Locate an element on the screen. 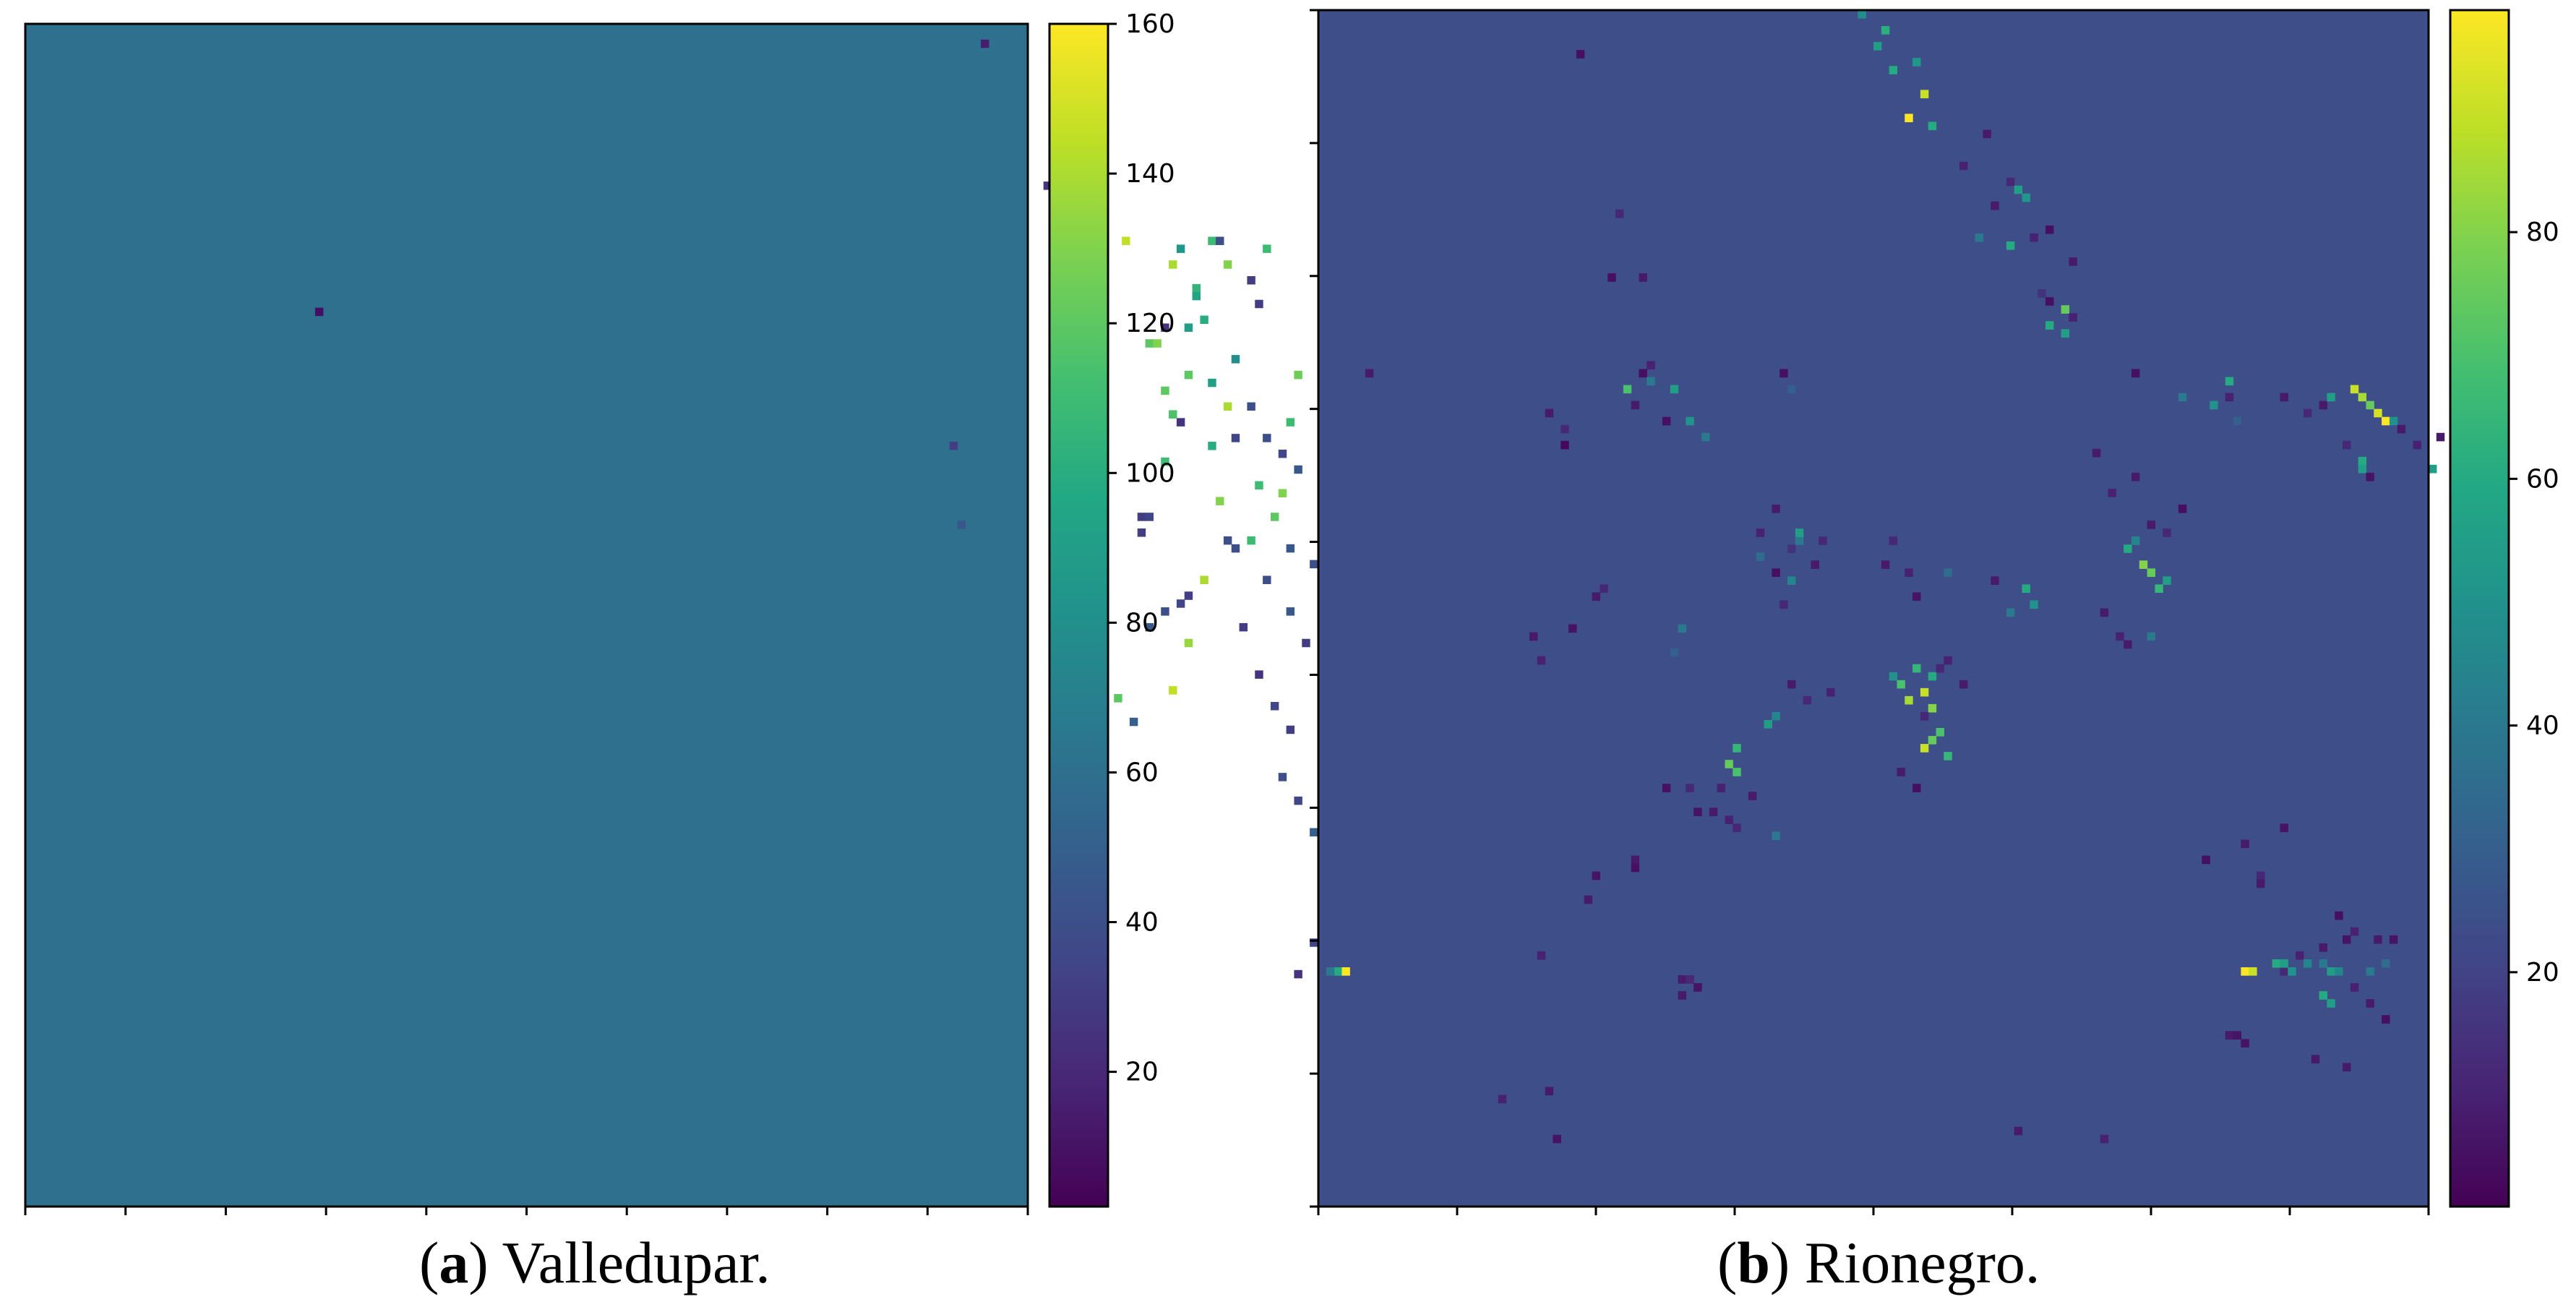  caption-b-label: b is located at coordinates (1754, 1262).